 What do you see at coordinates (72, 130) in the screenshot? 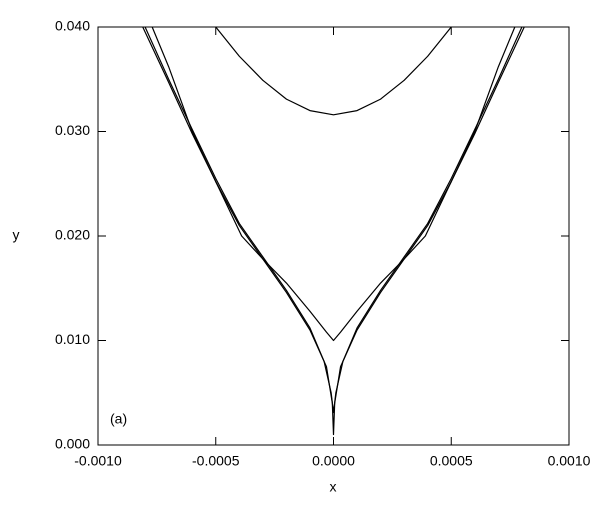
I see `y-tick-label: 0.030` at bounding box center [72, 130].